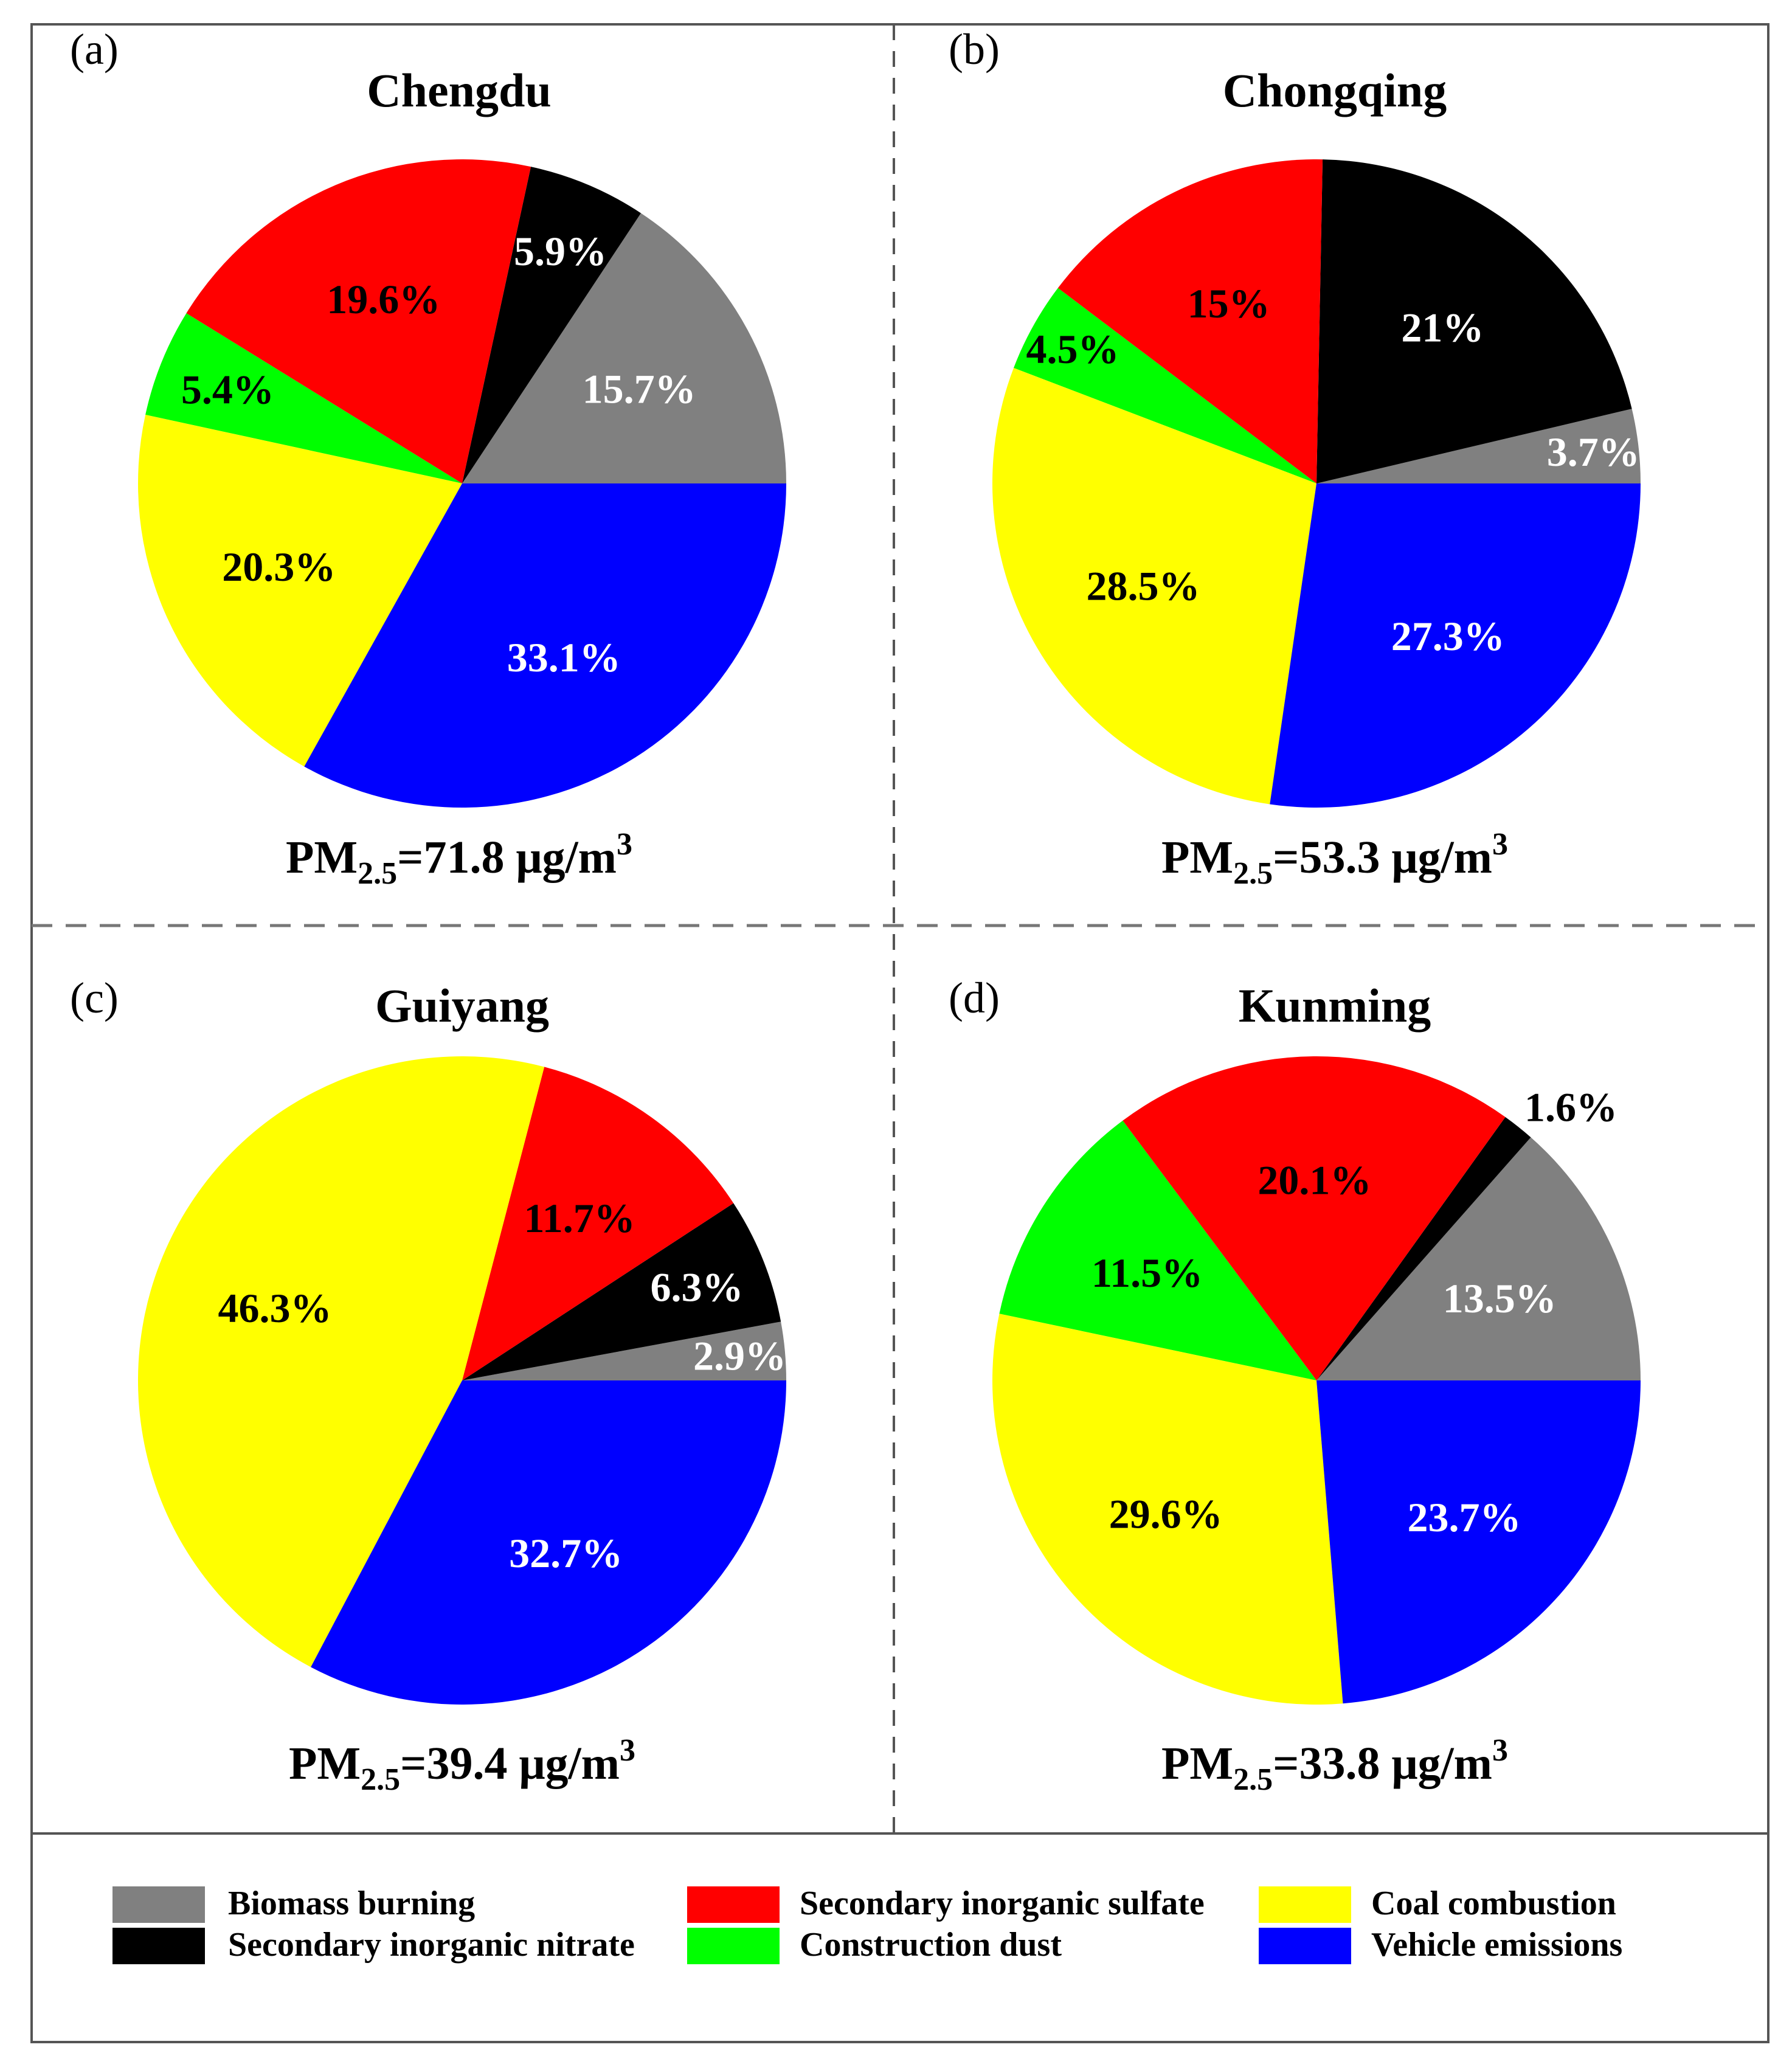 This screenshot has width=1792, height=2067. I want to click on slice-labels: 3.7% 21% 15% 4.5% 28.5% 27.3%, so click(1333, 469).